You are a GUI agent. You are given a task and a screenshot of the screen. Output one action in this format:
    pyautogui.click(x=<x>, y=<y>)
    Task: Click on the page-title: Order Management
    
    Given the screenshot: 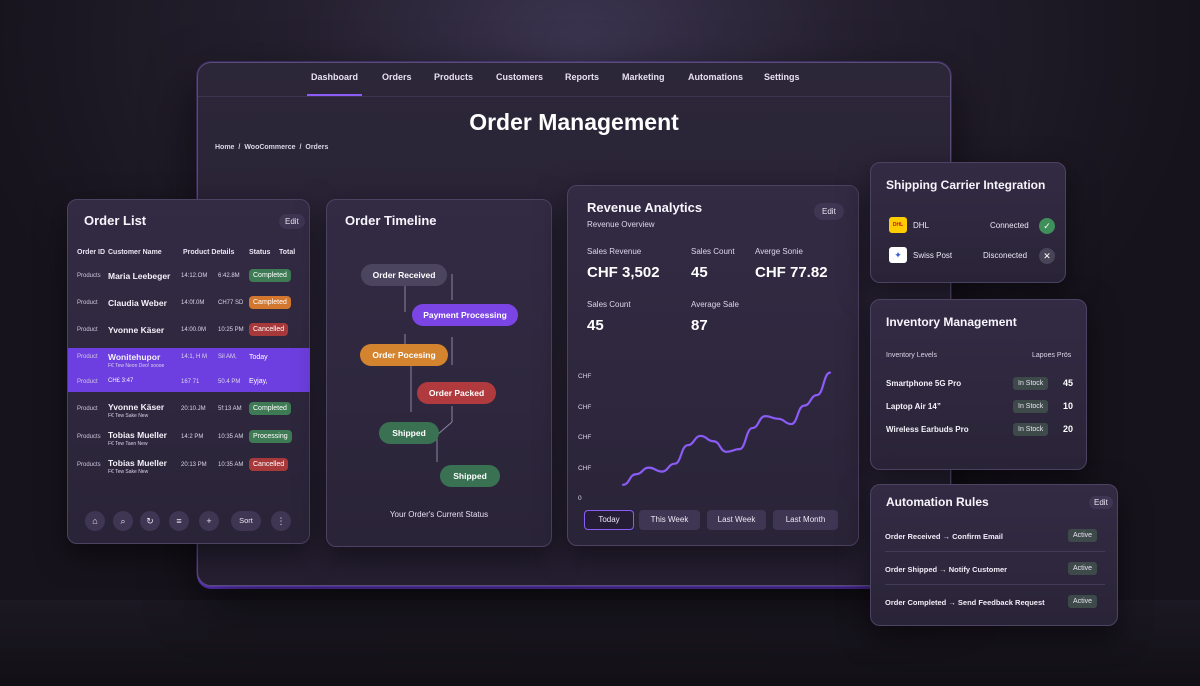 What is the action you would take?
    pyautogui.click(x=574, y=122)
    